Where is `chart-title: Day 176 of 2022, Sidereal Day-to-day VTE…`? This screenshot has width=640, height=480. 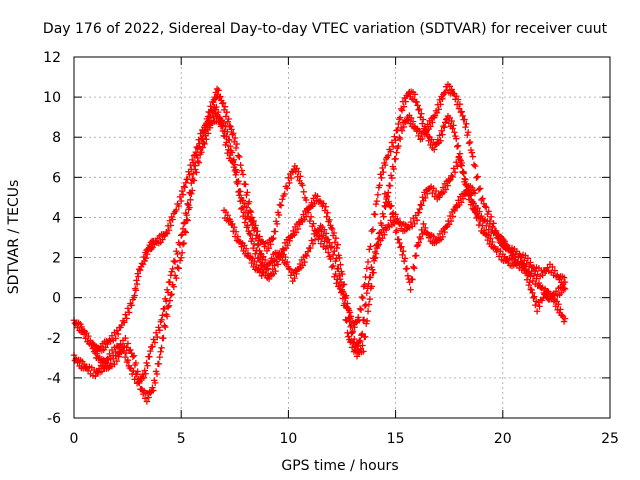 chart-title: Day 176 of 2022, Sidereal Day-to-day VTE… is located at coordinates (325, 29).